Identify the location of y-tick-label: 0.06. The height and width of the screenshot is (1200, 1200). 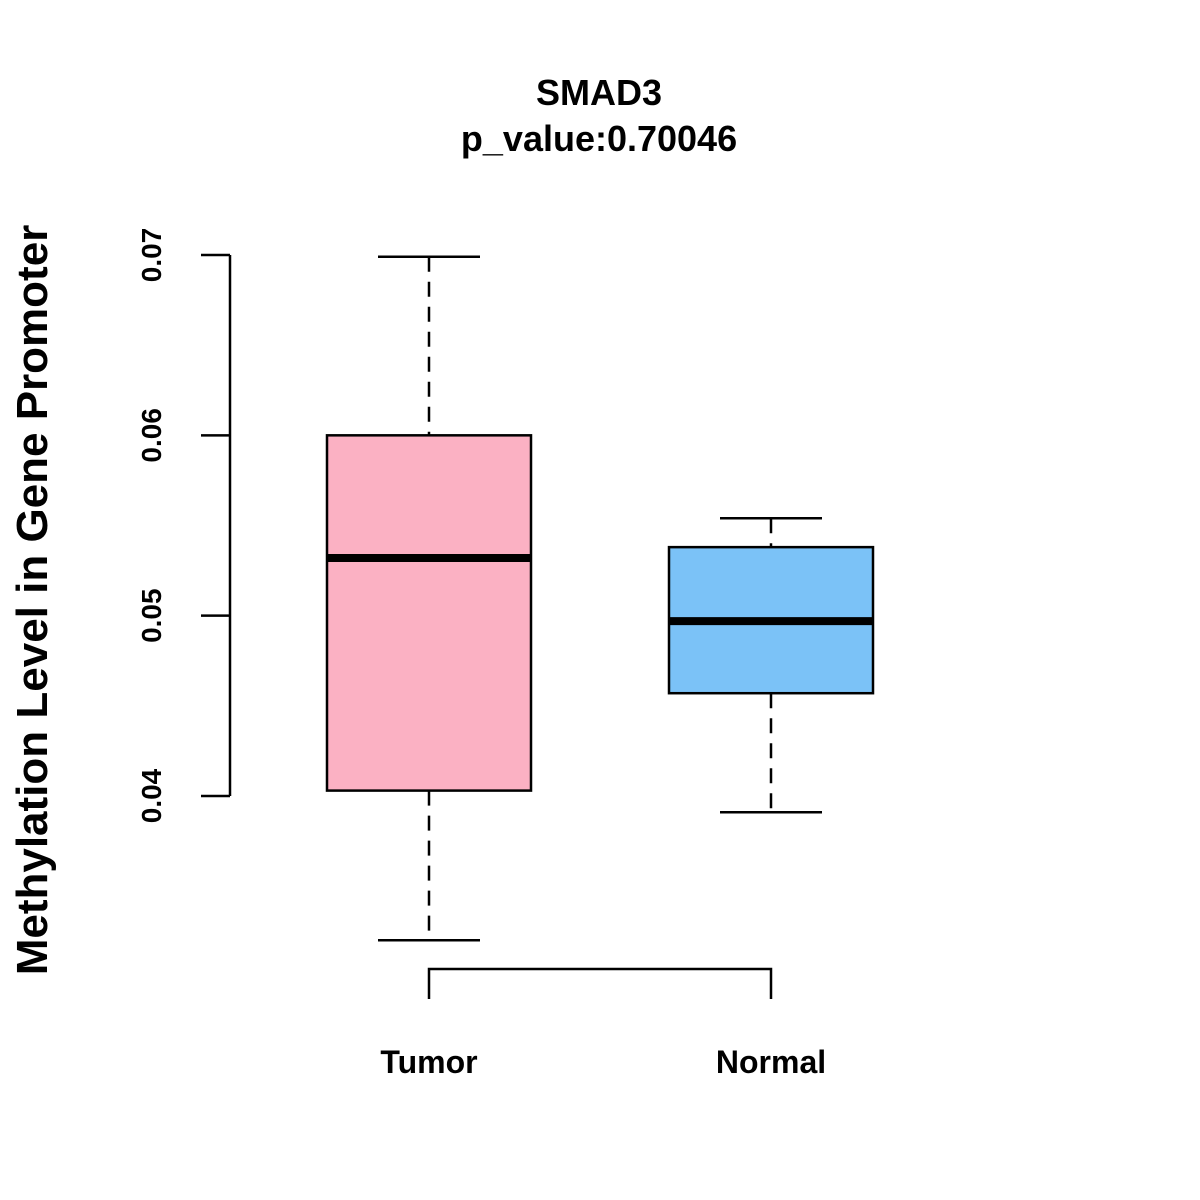
(151, 435).